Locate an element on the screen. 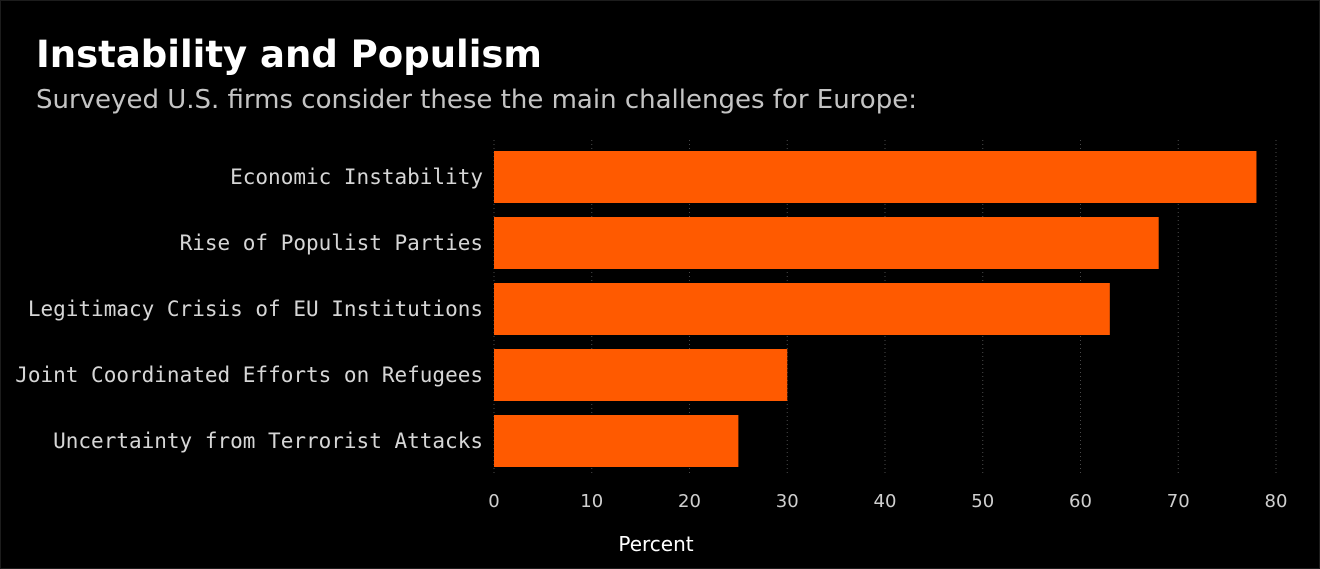 Image resolution: width=1320 pixels, height=569 pixels. x-tick-label: 40 is located at coordinates (885, 501).